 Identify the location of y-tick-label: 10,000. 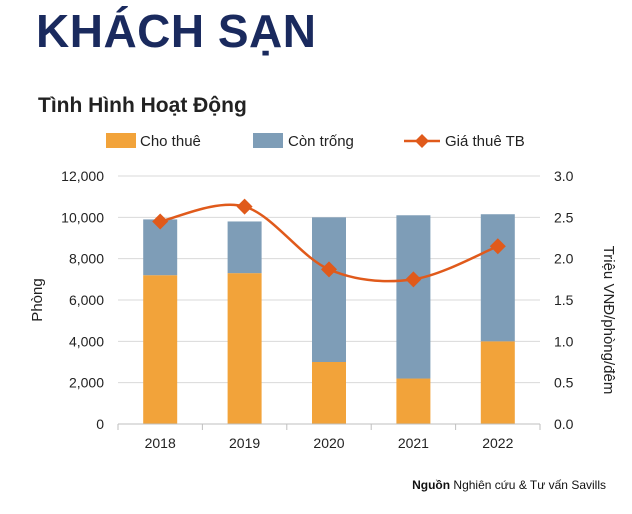
(82, 217).